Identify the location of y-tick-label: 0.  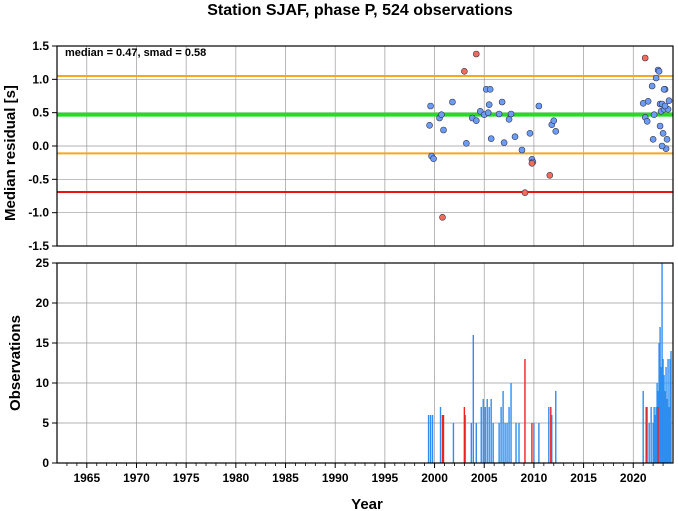
(45, 463).